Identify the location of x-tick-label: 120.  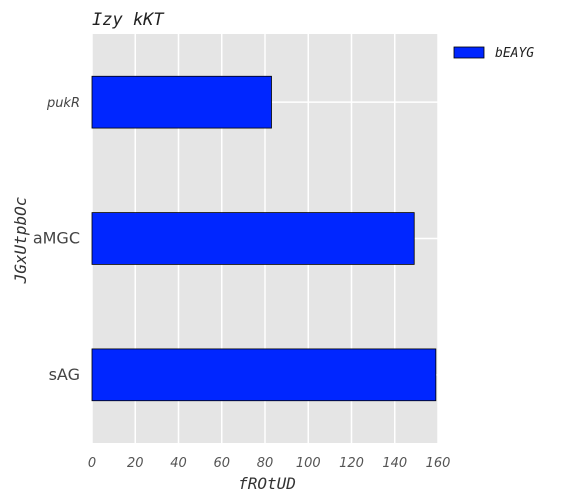
(351, 463).